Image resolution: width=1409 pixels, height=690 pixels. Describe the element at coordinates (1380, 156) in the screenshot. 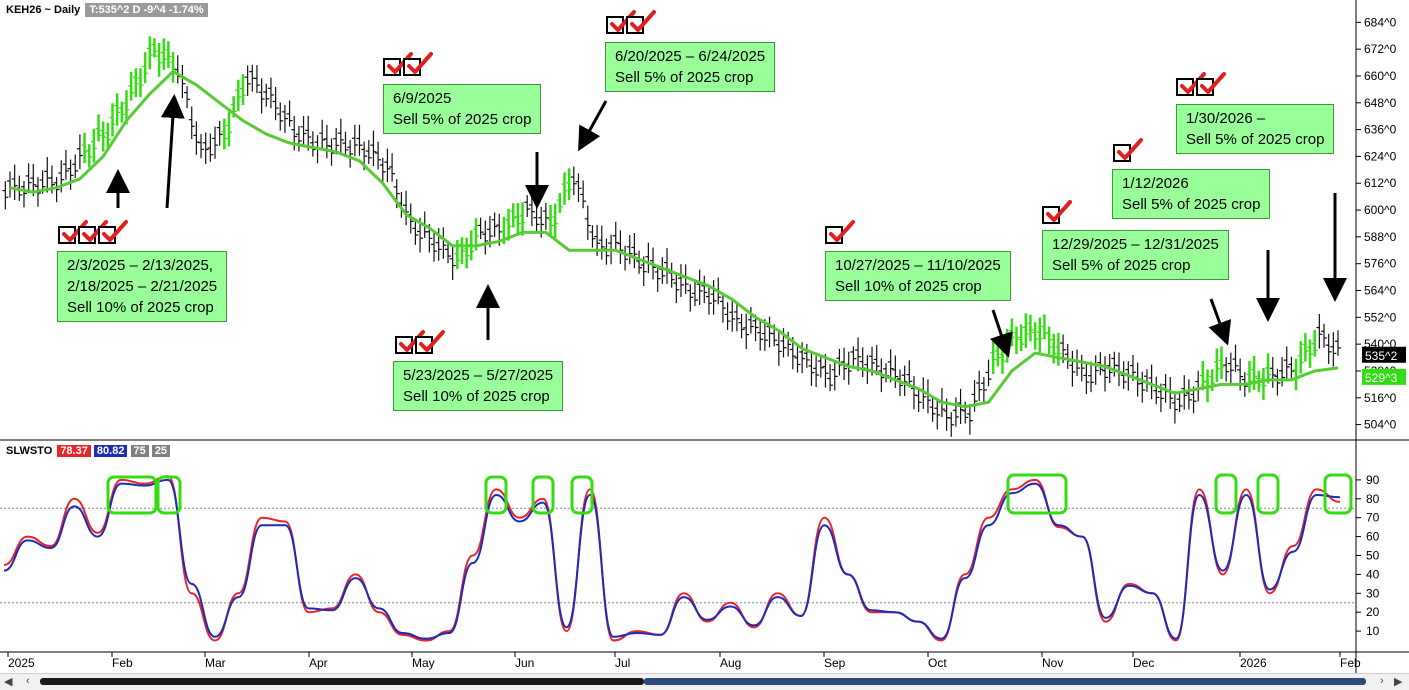

I see `price-tick-label: 624^0` at that location.